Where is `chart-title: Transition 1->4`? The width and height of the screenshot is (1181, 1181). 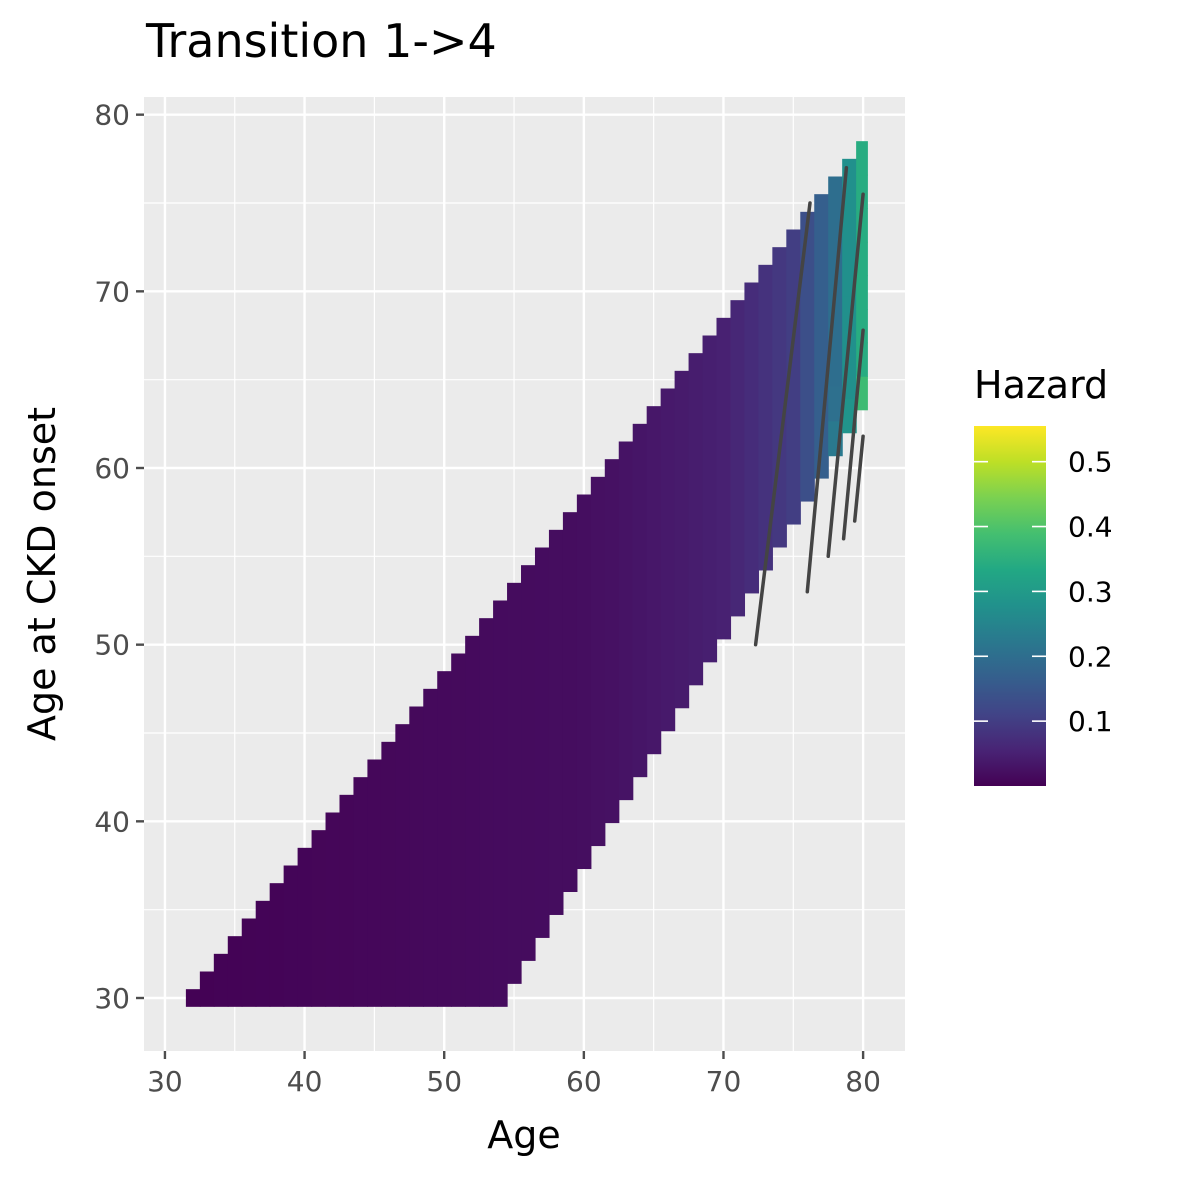
chart-title: Transition 1->4 is located at coordinates (321, 41).